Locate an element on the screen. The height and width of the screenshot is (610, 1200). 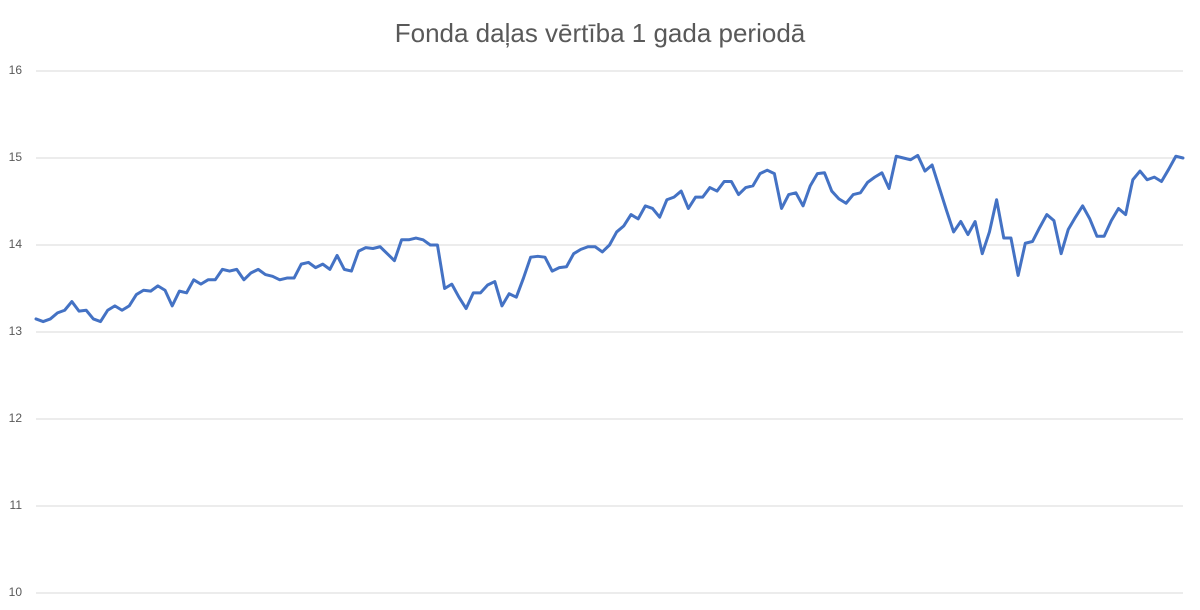
y-tick-label: 12 is located at coordinates (16, 418).